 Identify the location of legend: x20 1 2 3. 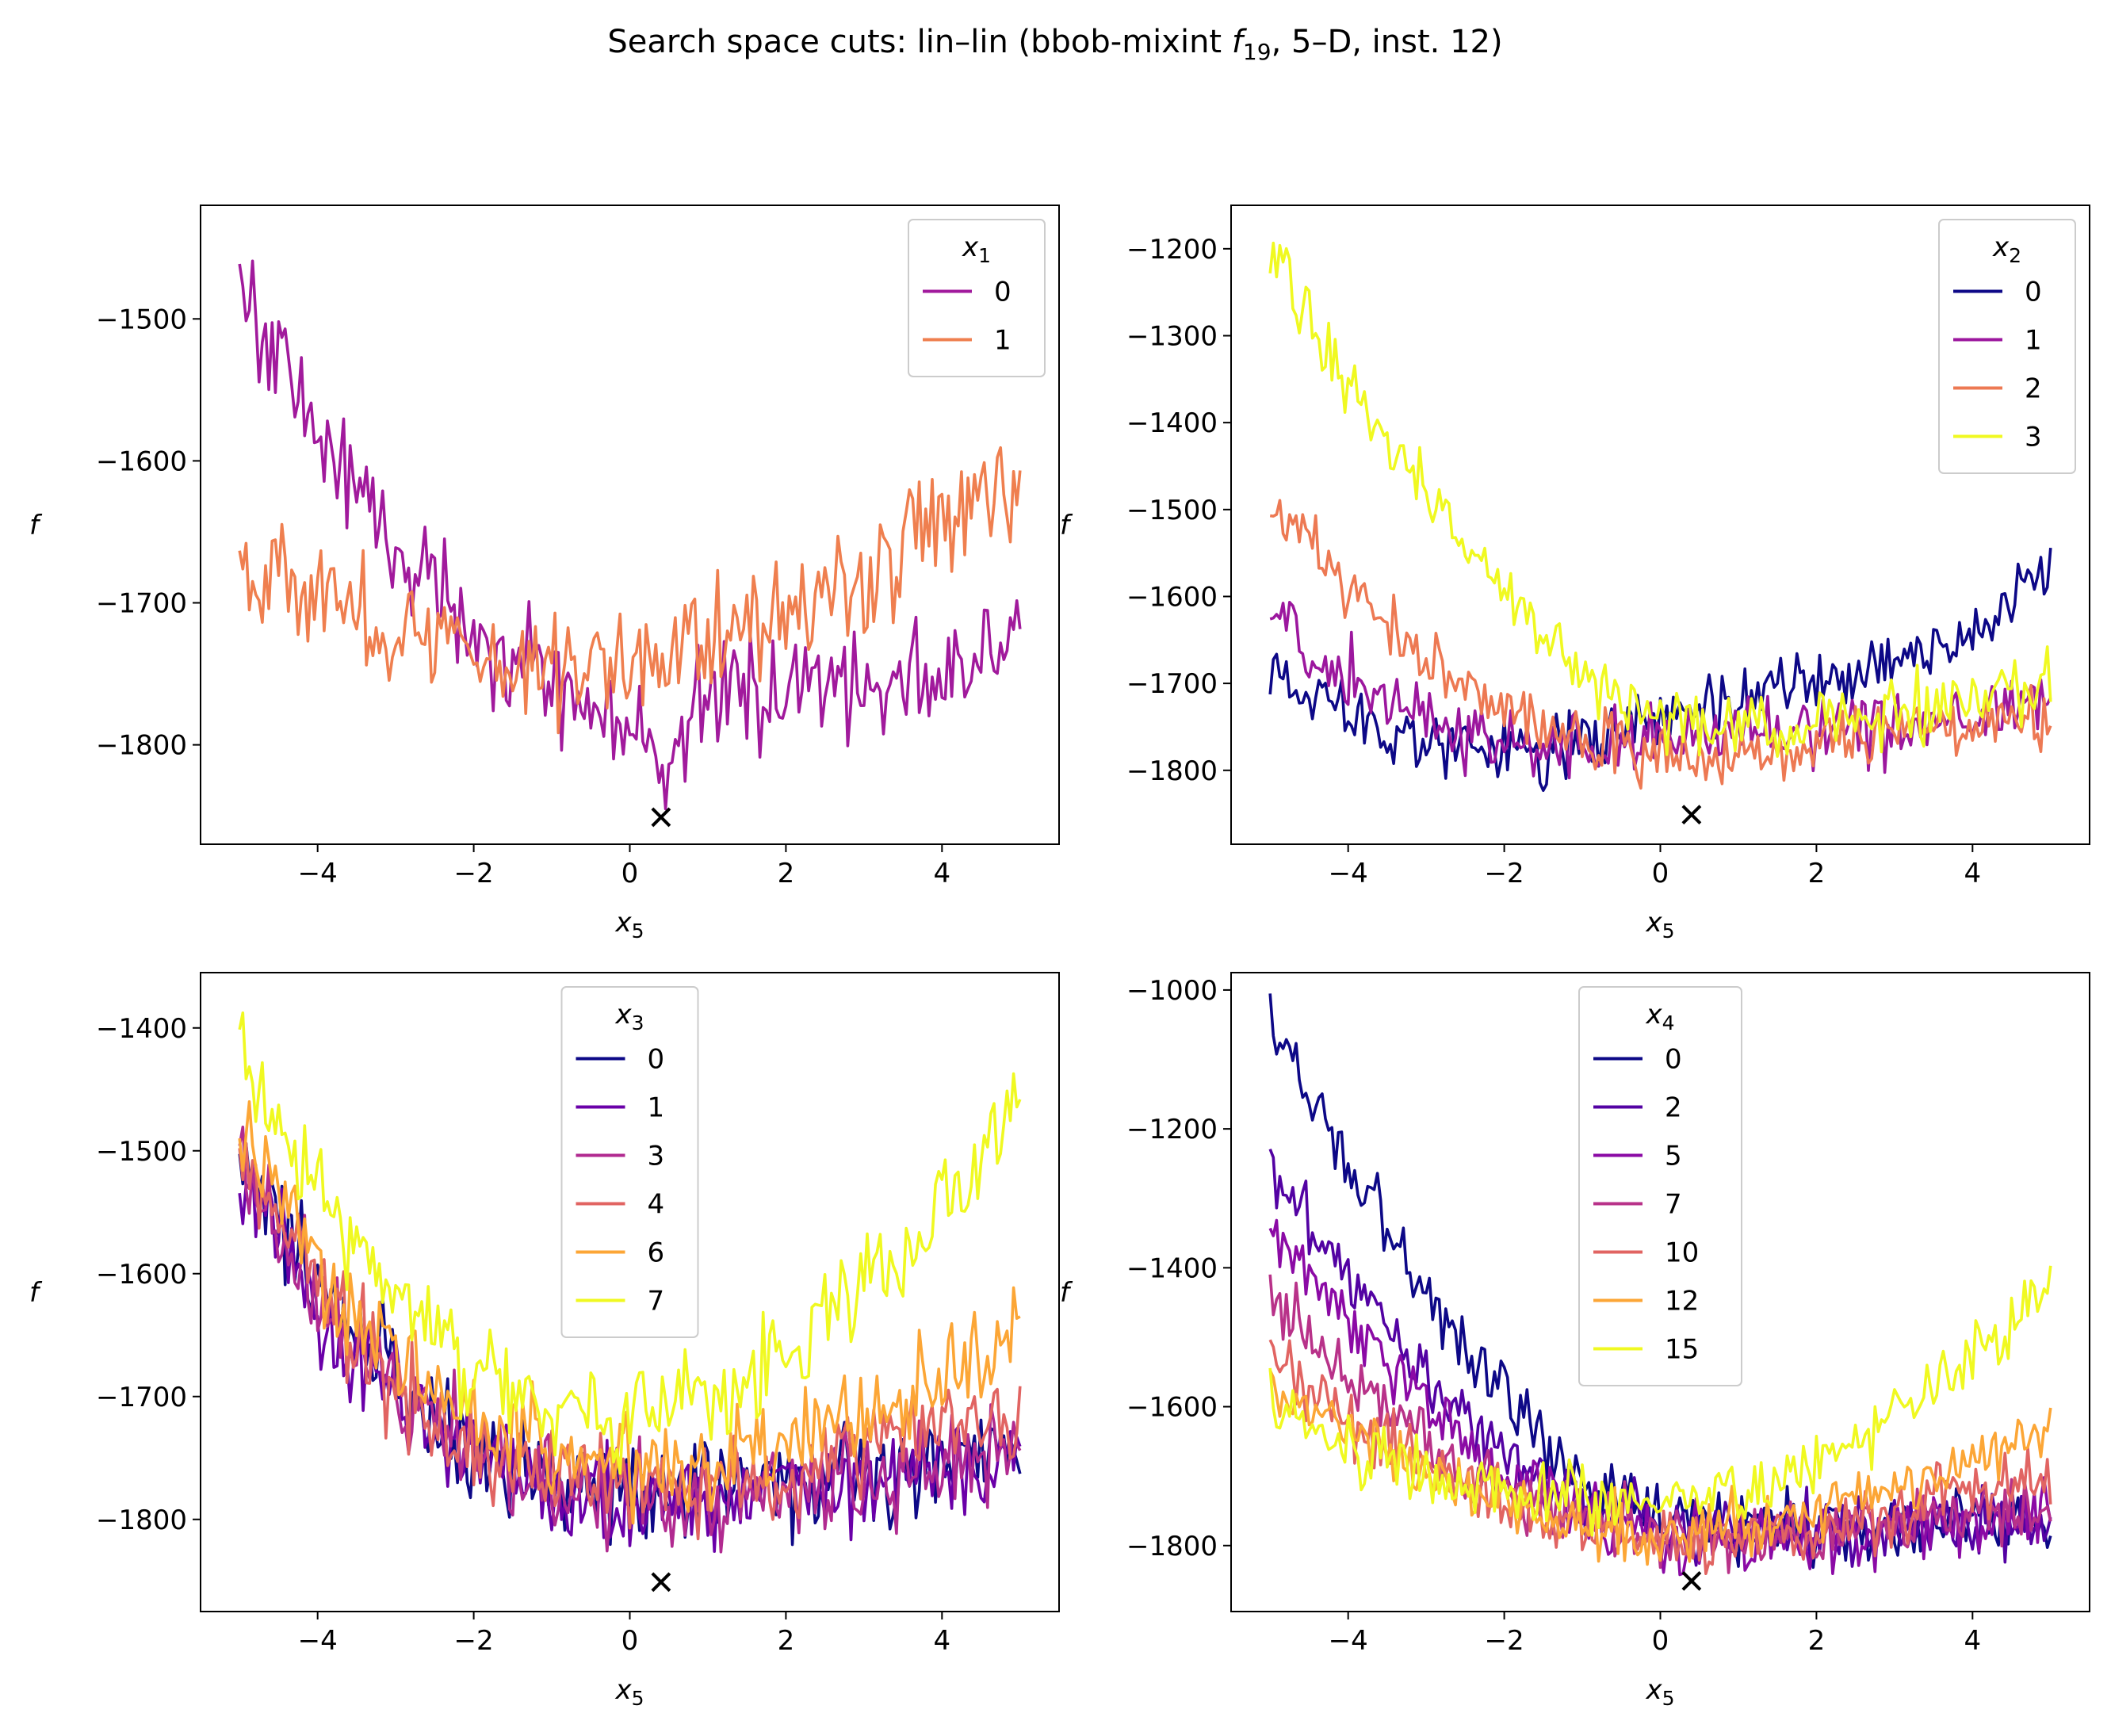
(2007, 346).